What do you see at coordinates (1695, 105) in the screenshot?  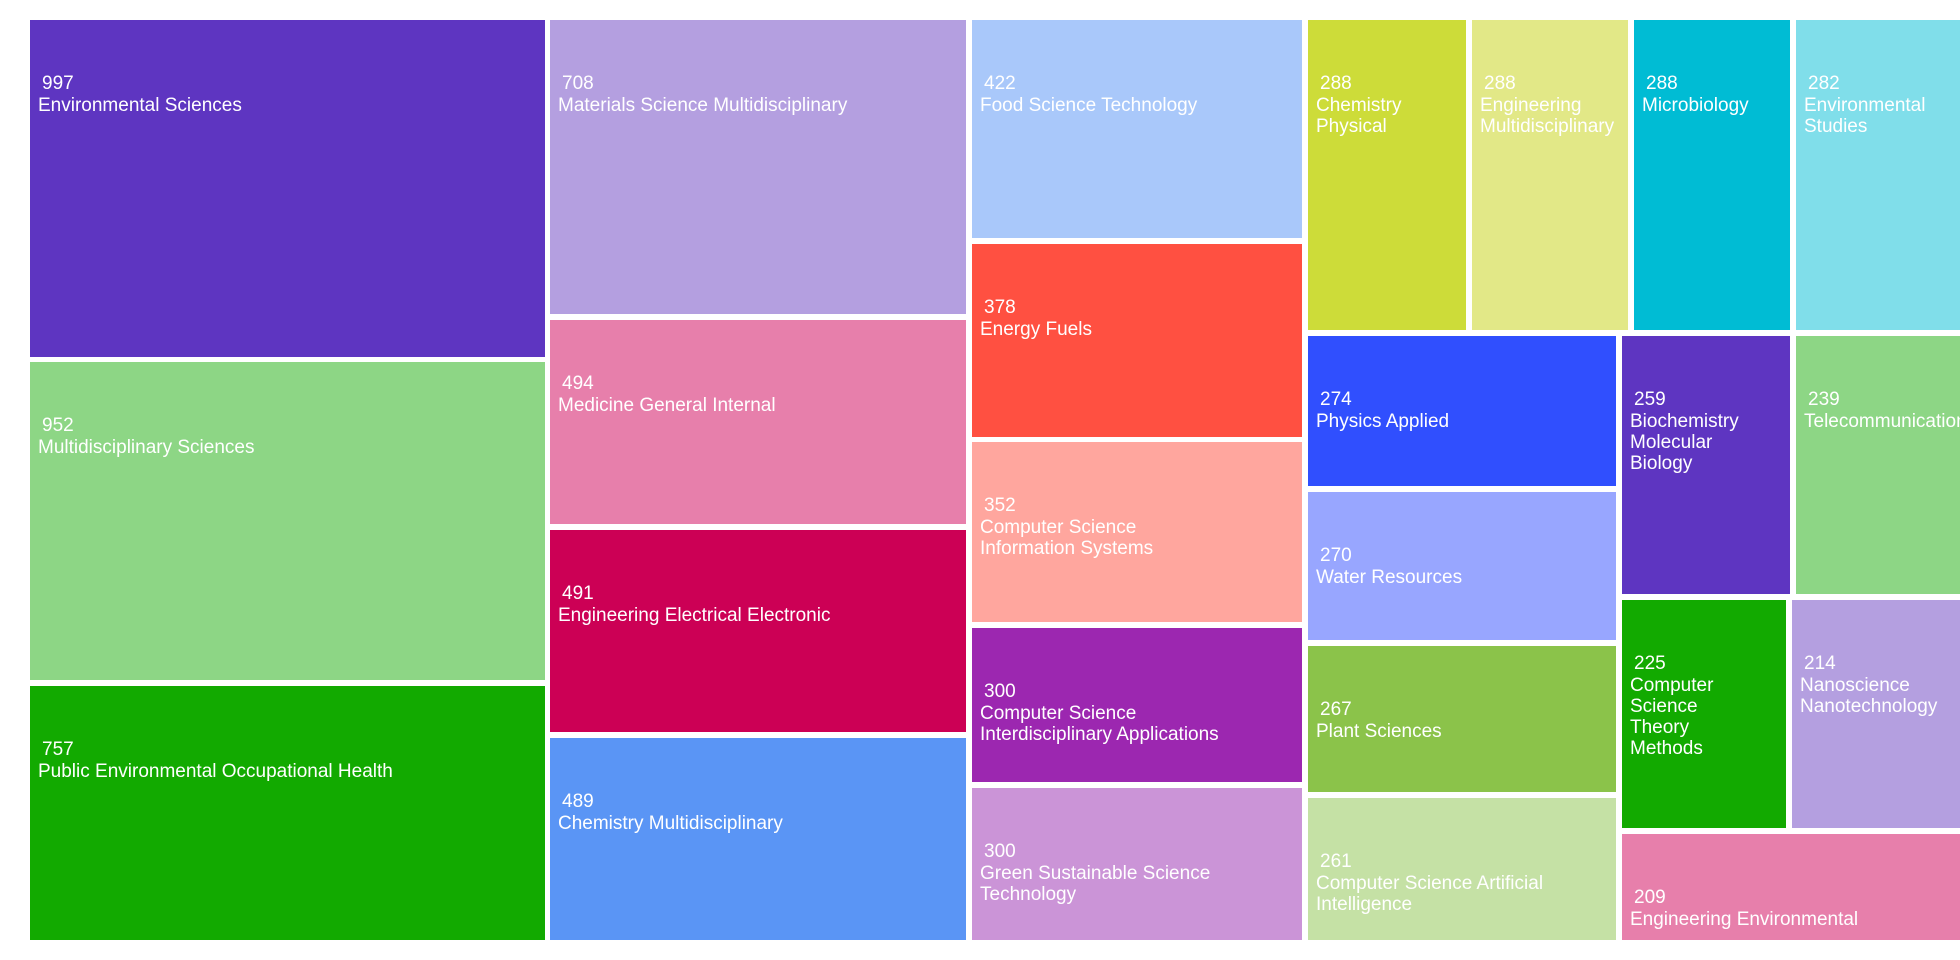 I see `cell-label: Microbiology` at bounding box center [1695, 105].